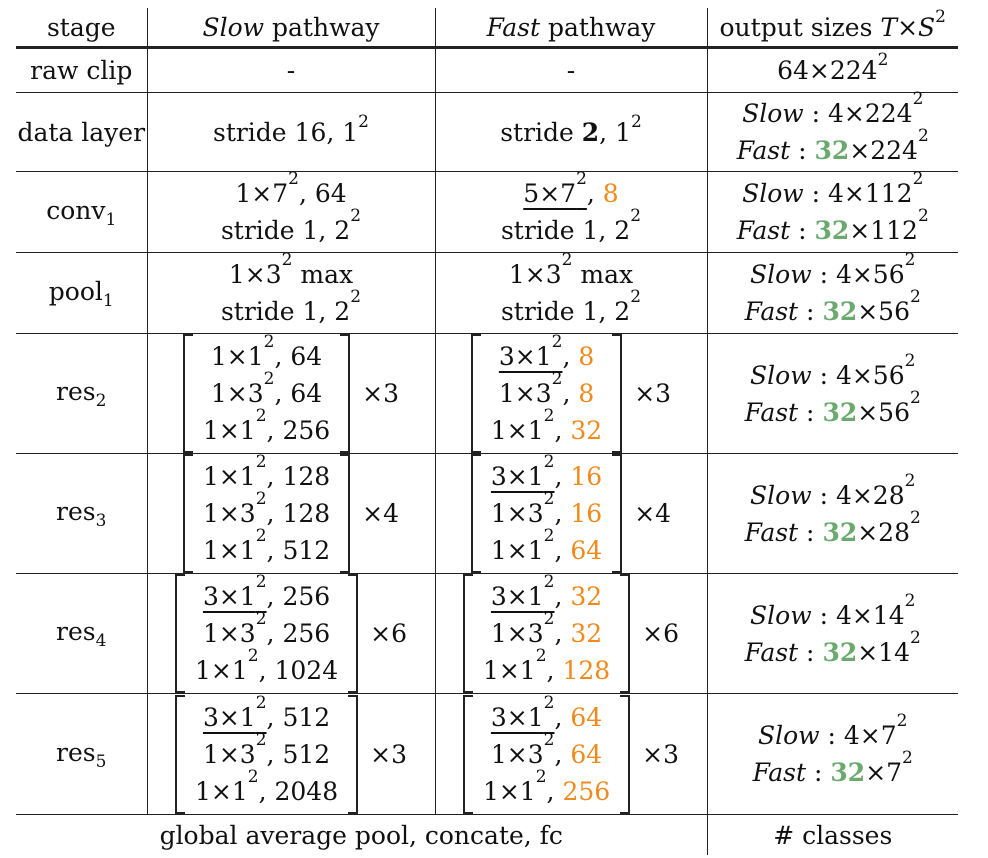  I want to click on fast-conv1: 5×72, 8 stride 1, 22, so click(570, 212).